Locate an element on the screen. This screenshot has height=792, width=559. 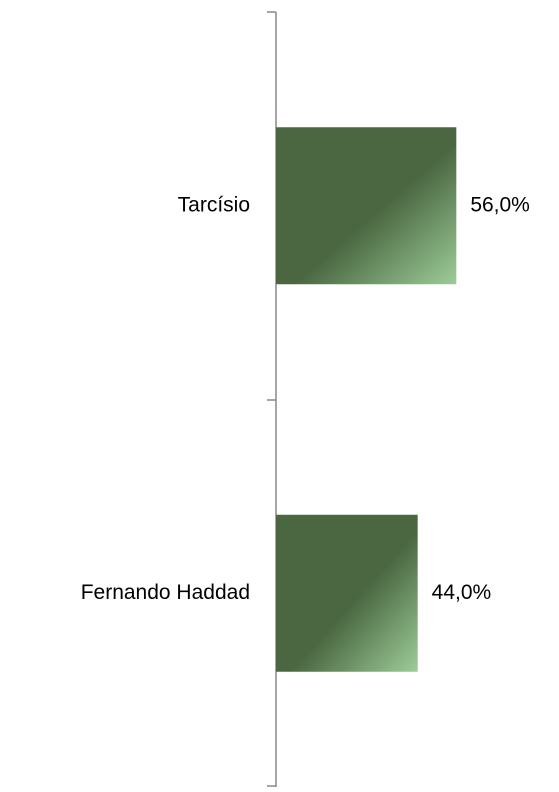
data-label: 56,0% is located at coordinates (500, 204).